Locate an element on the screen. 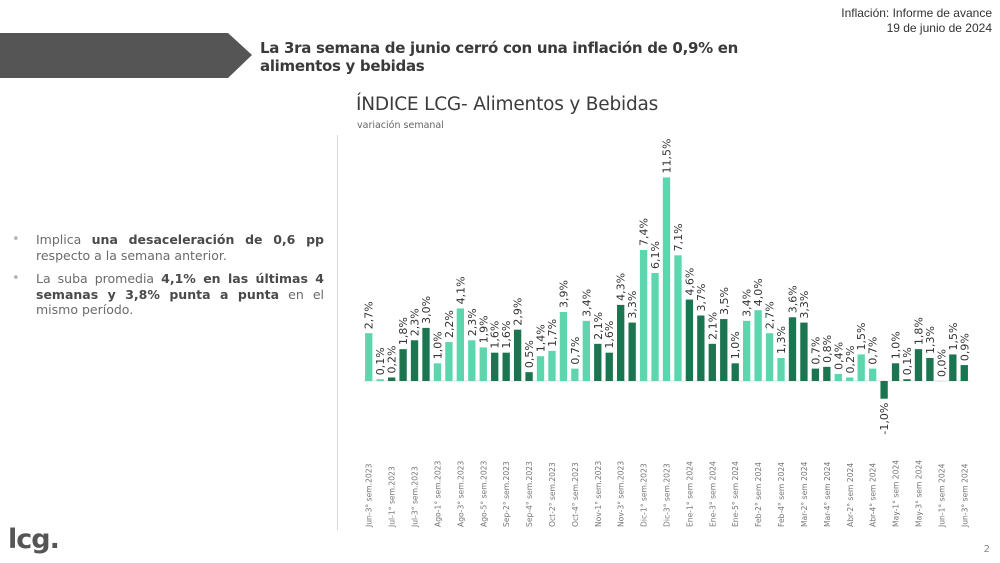  value-label: 0,1% is located at coordinates (907, 361).